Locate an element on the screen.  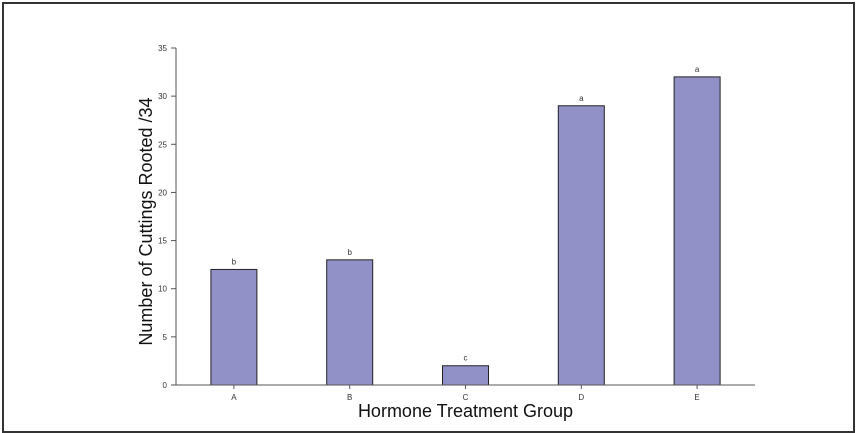
significance-label: c is located at coordinates (466, 358).